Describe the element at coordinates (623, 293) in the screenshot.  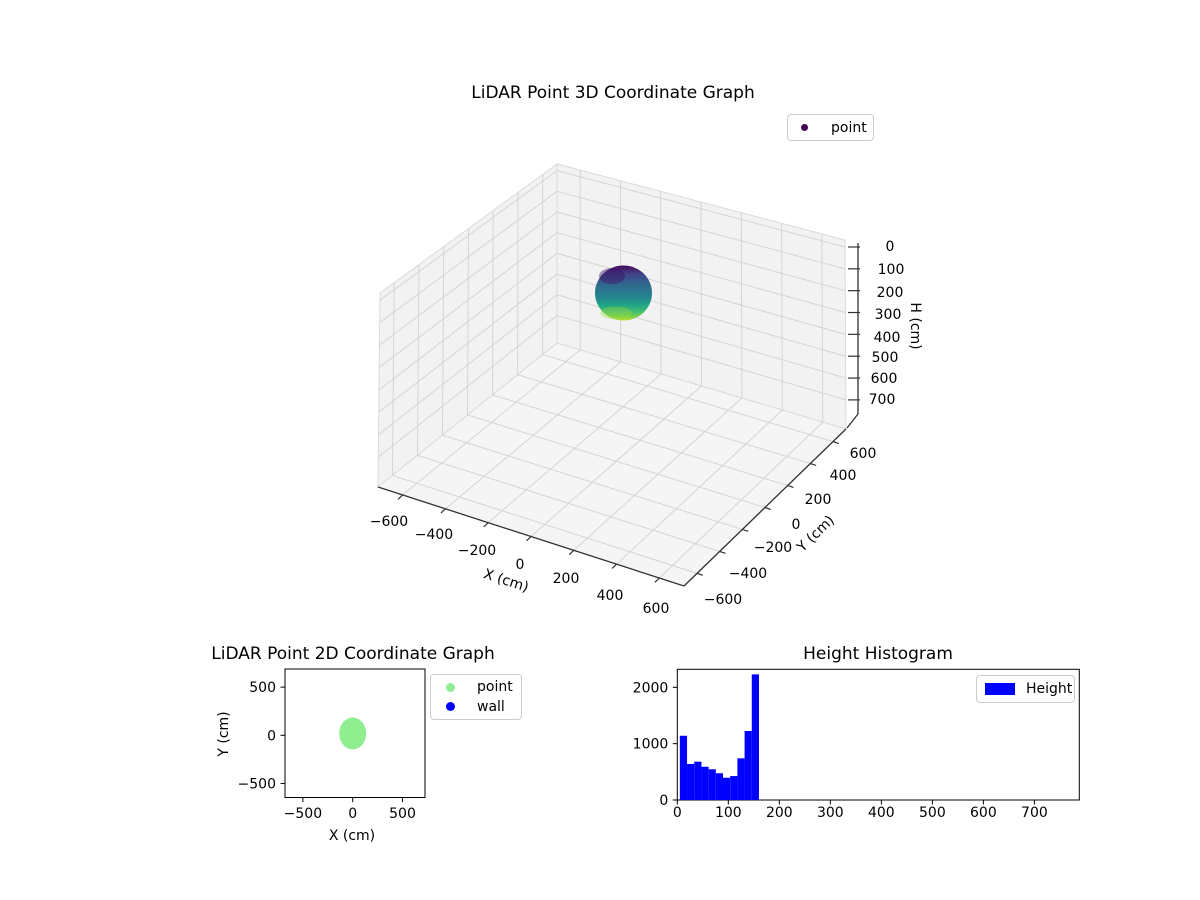
I see `point-cloud-blob` at that location.